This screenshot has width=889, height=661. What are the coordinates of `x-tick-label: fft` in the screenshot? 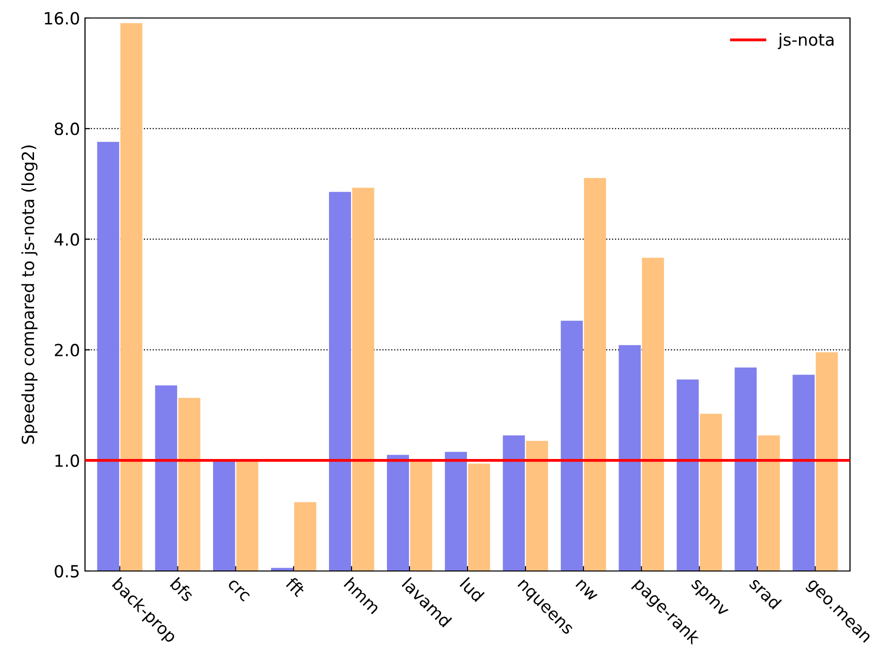 It's located at (295, 587).